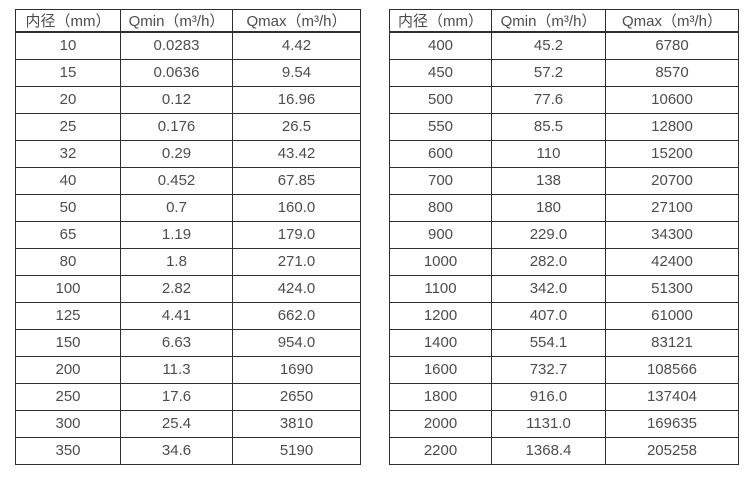 This screenshot has height=483, width=750. I want to click on table-cell: 3810, so click(296, 423).